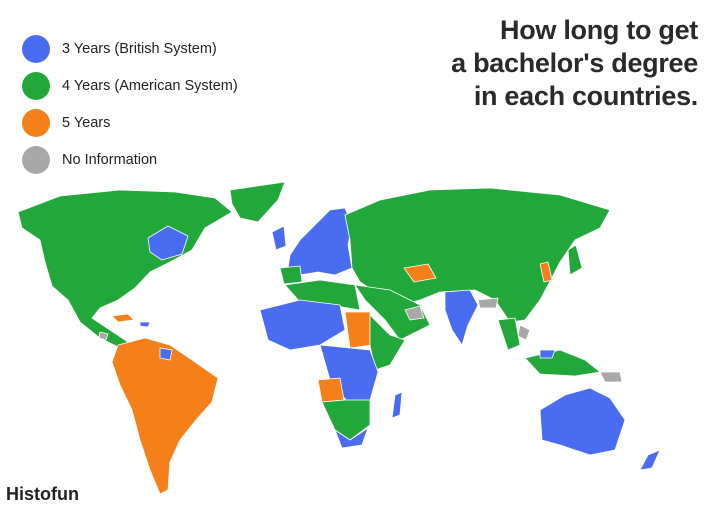 The width and height of the screenshot is (720, 516). What do you see at coordinates (397, 405) in the screenshot?
I see `madagascar` at bounding box center [397, 405].